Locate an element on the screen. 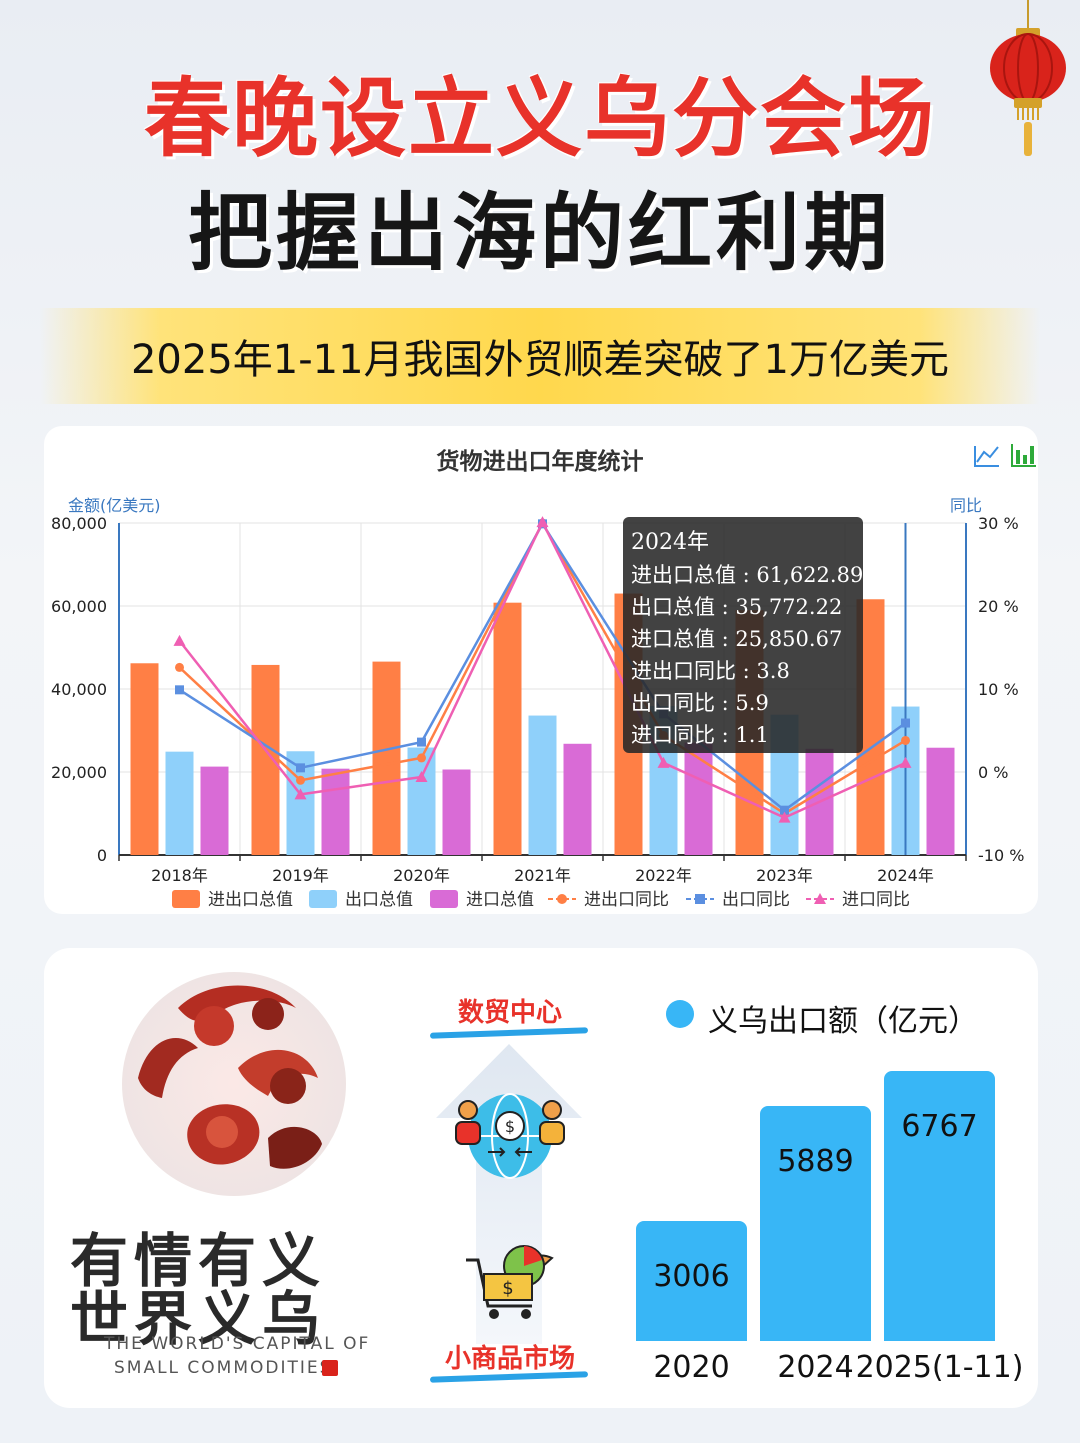  y-tick-label-left: 60,000 is located at coordinates (79, 606).